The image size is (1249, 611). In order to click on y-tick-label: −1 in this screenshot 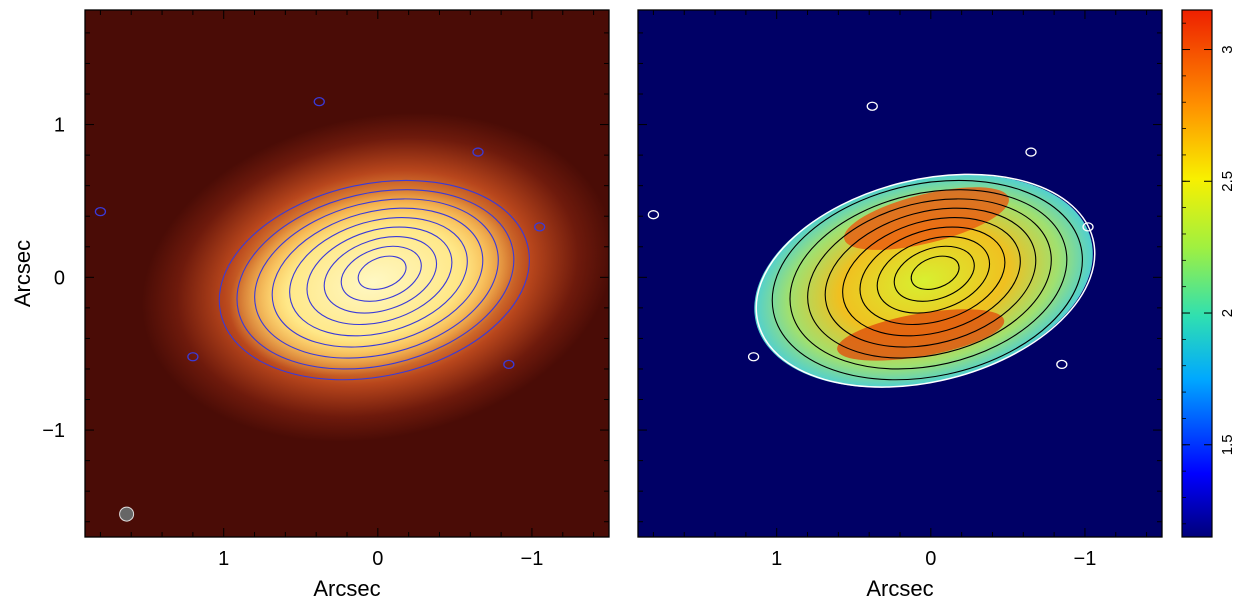, I will do `click(53, 431)`.